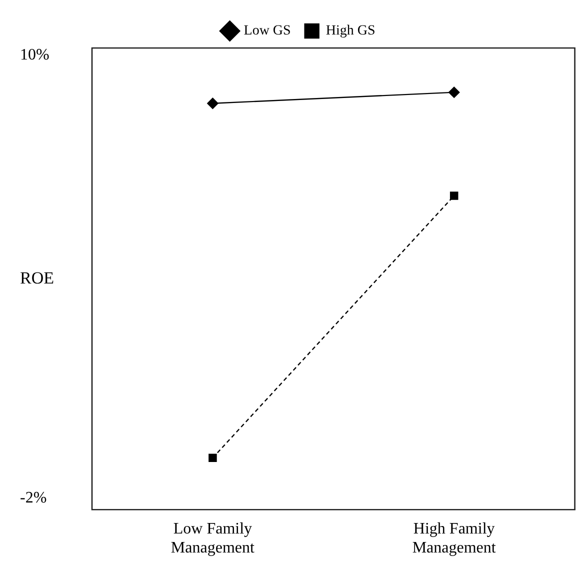 Image resolution: width=581 pixels, height=576 pixels. Describe the element at coordinates (35, 55) in the screenshot. I see `y-tick-label: 10%` at that location.